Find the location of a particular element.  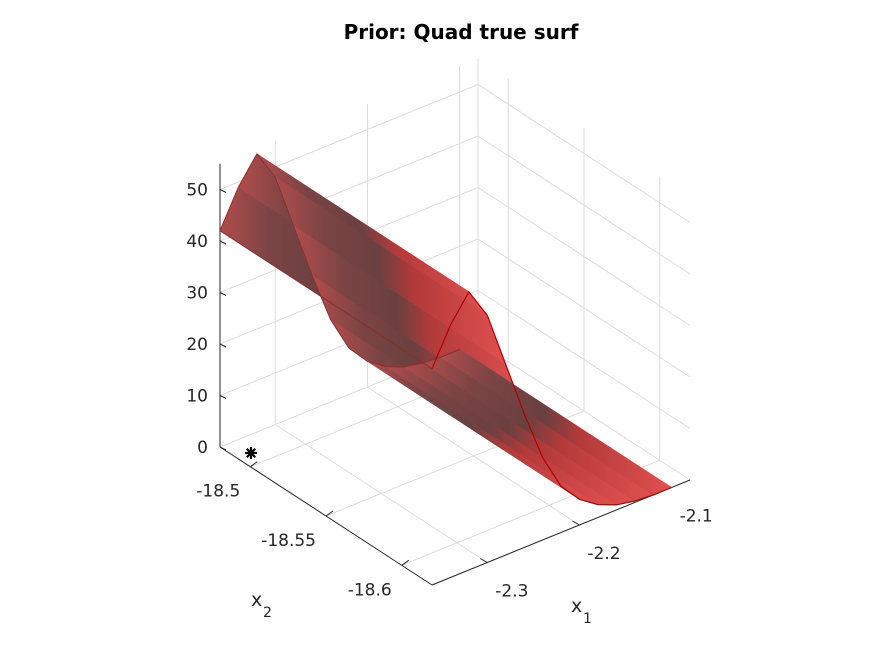

x-tick-label: -2.3 is located at coordinates (511, 592).